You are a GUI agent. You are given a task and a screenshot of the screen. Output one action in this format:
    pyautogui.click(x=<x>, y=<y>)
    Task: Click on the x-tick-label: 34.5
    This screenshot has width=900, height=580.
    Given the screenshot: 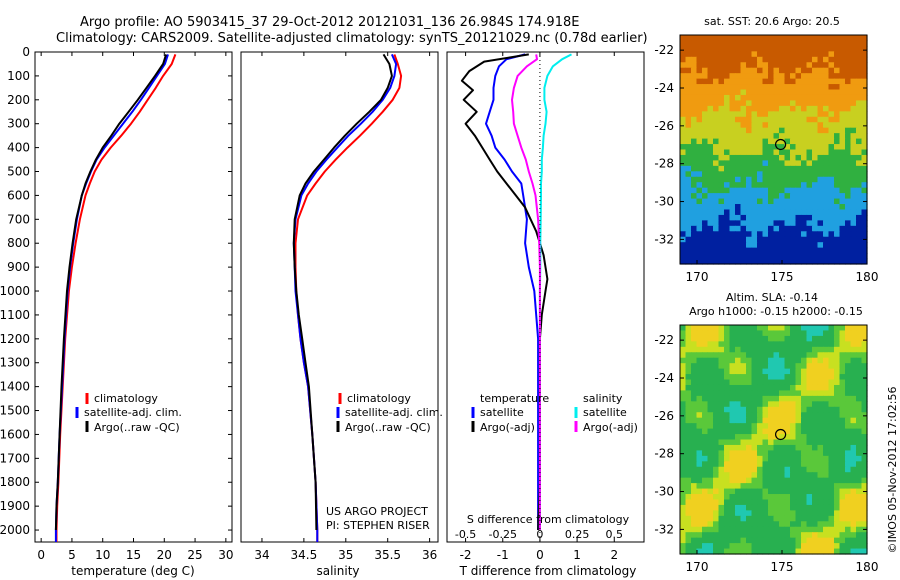 What is the action you would take?
    pyautogui.click(x=304, y=555)
    